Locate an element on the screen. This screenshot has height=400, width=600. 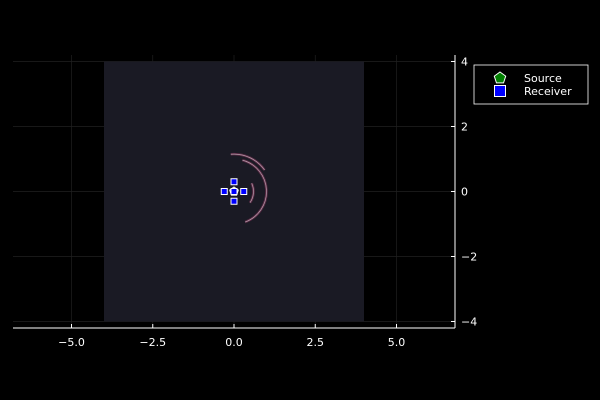
y-tick-label: 4 is located at coordinates (464, 62).